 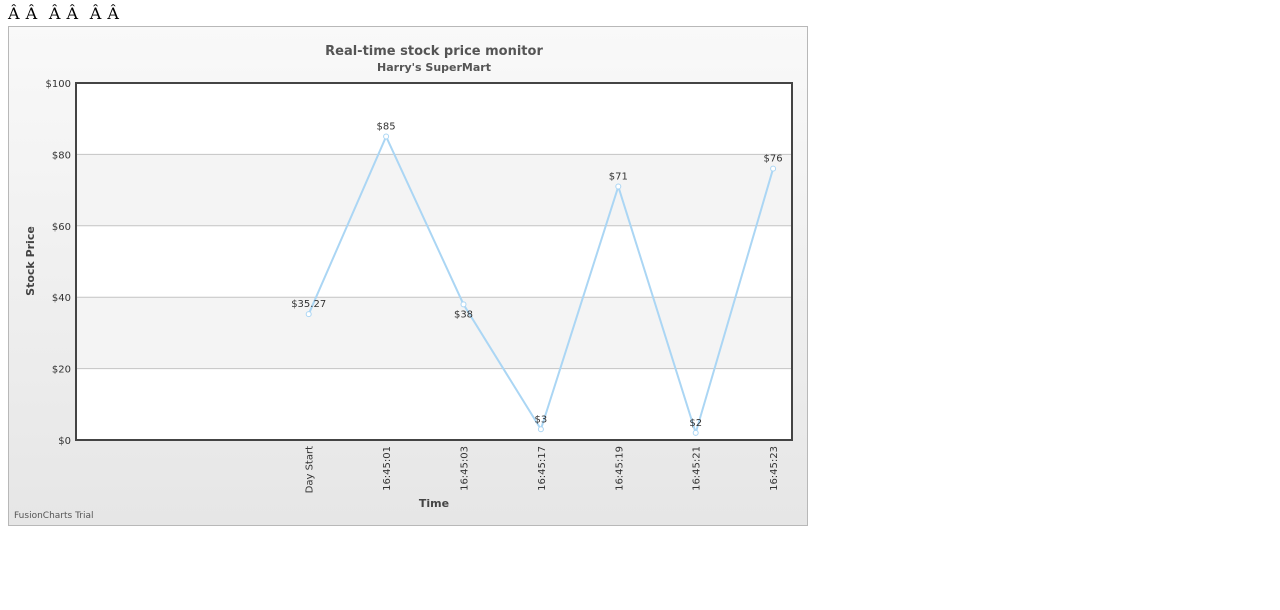 What do you see at coordinates (386, 127) in the screenshot?
I see `data-label: $85` at bounding box center [386, 127].